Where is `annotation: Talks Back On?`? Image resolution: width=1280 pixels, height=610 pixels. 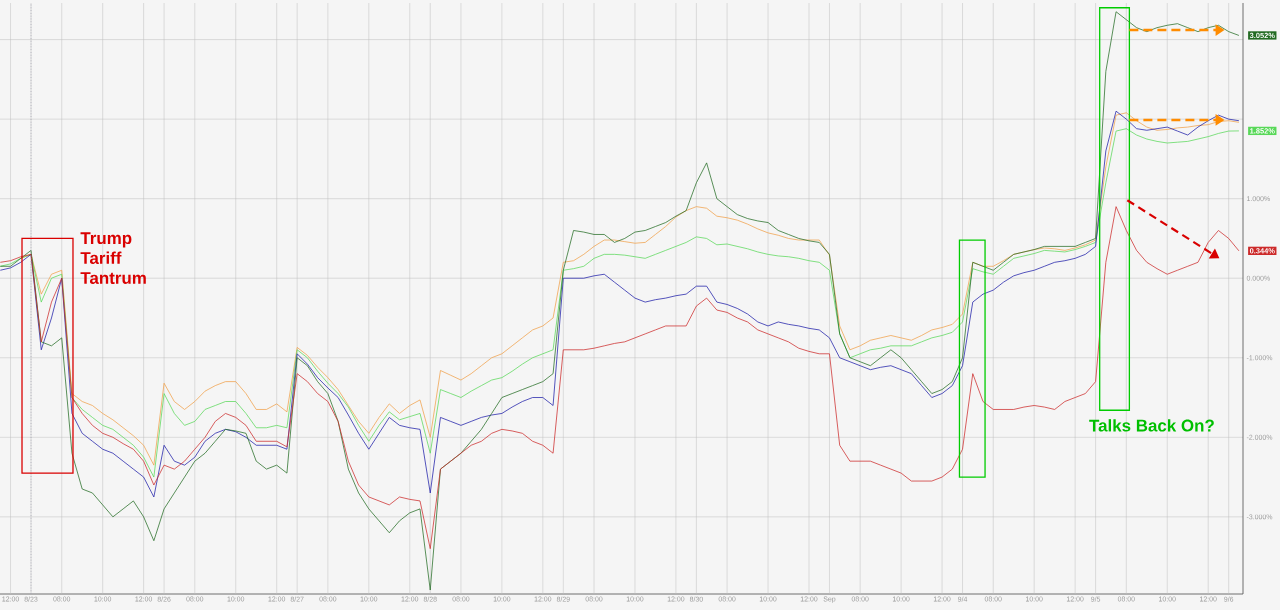
annotation: Talks Back On? is located at coordinates (1151, 425).